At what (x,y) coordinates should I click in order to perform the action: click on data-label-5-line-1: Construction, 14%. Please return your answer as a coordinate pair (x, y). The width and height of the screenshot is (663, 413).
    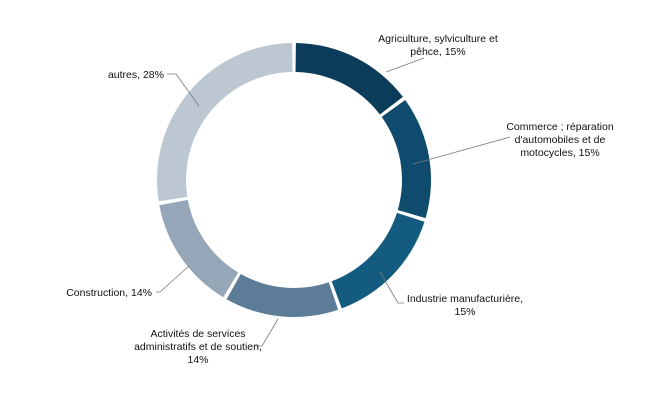
    Looking at the image, I should click on (109, 293).